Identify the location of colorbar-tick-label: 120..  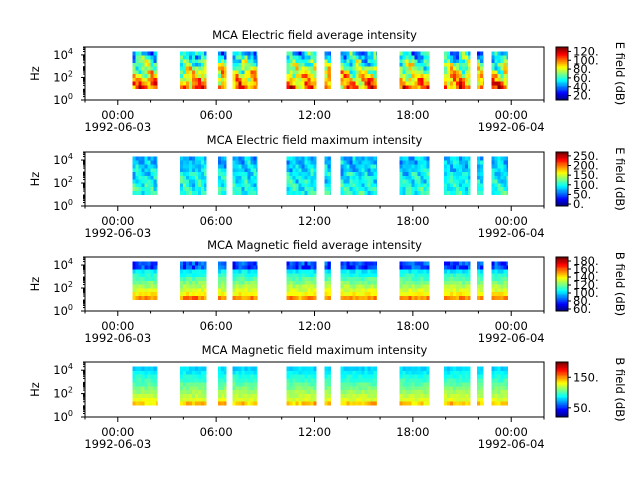
(586, 285).